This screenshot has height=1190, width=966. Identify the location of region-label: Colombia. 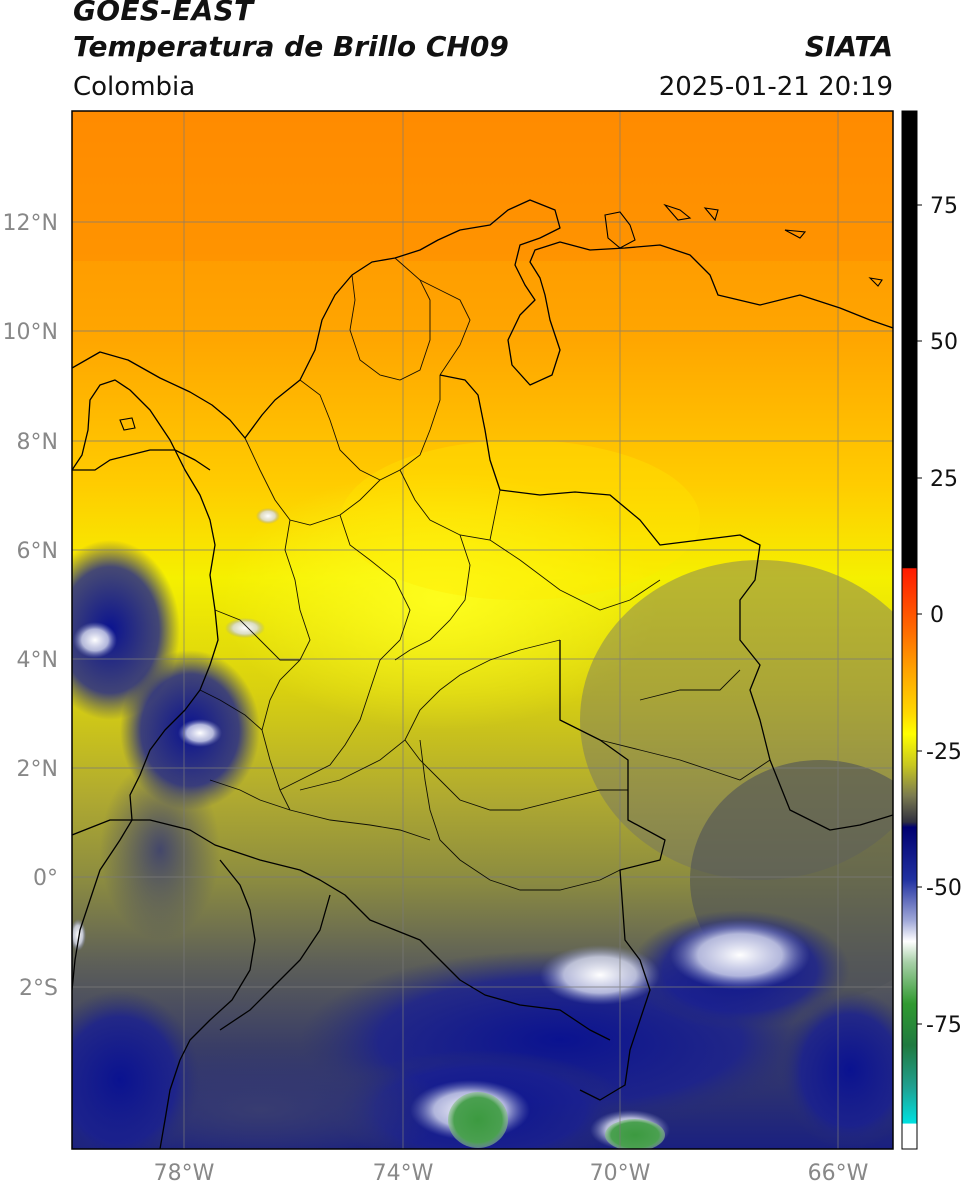
(134, 87).